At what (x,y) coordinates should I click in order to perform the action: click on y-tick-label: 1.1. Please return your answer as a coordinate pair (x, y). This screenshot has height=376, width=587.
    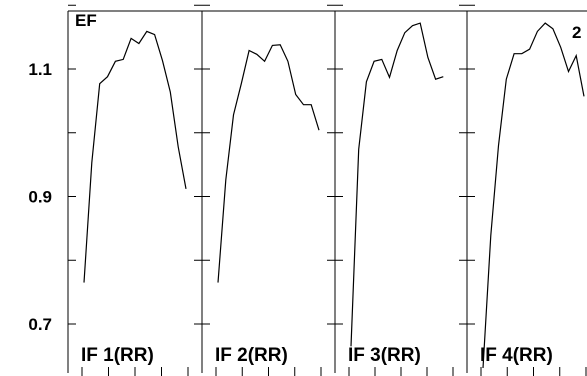
    Looking at the image, I should click on (40, 69).